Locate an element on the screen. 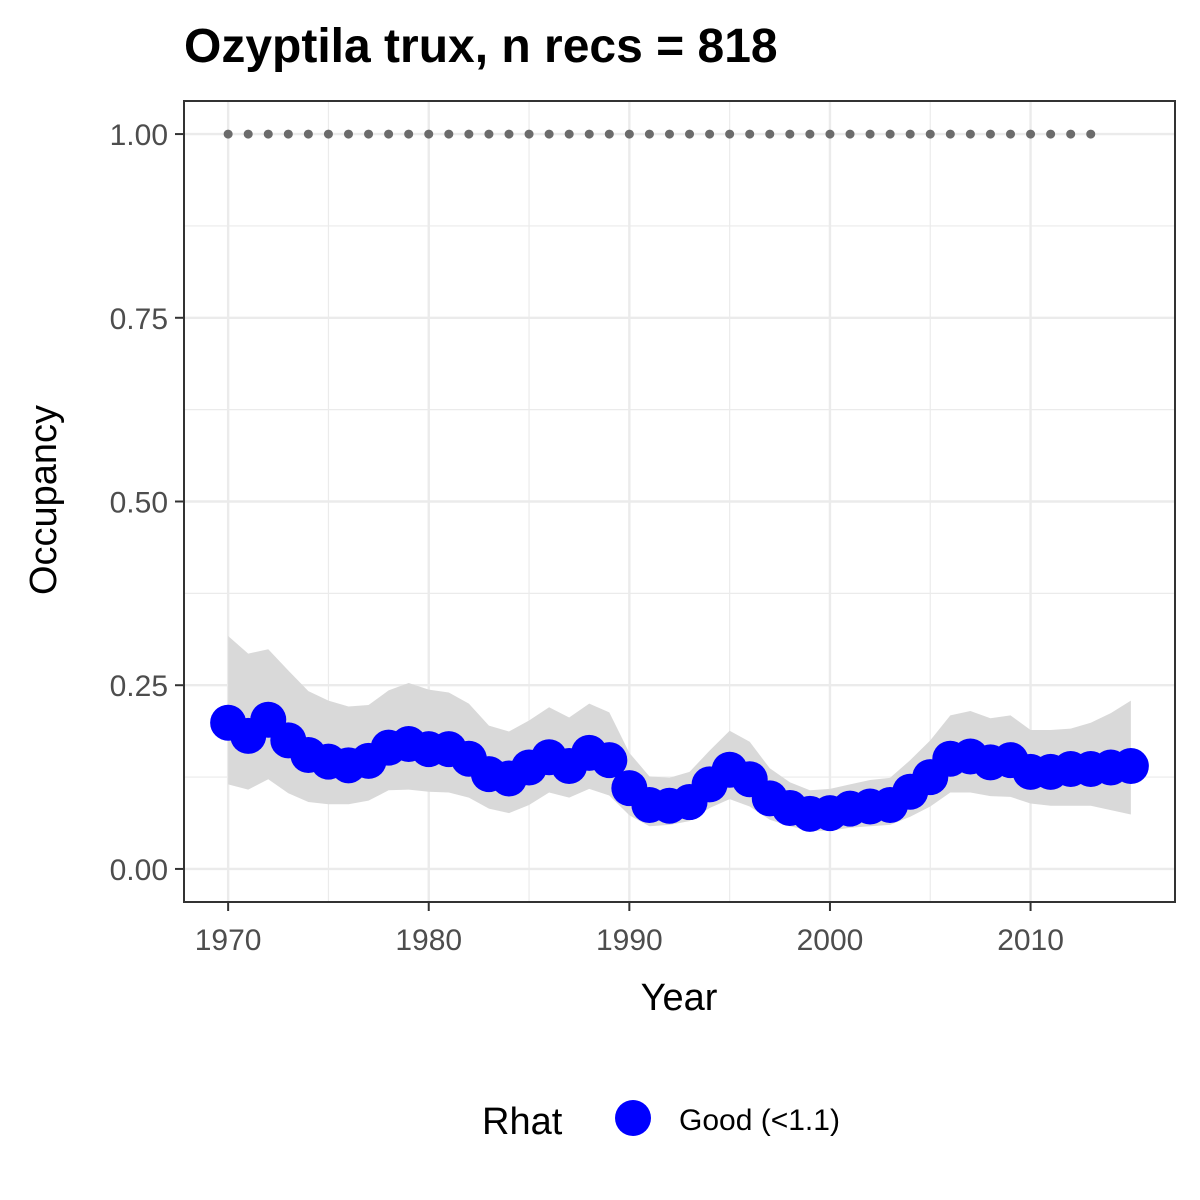  occupancy-points is located at coordinates (679, 766).